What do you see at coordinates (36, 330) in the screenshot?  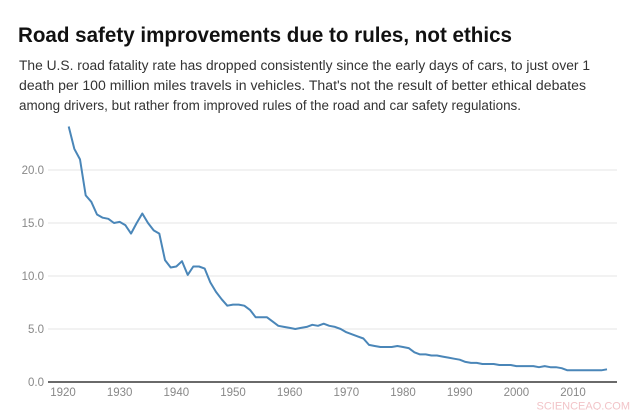 I see `y-tick-label: 5.0` at bounding box center [36, 330].